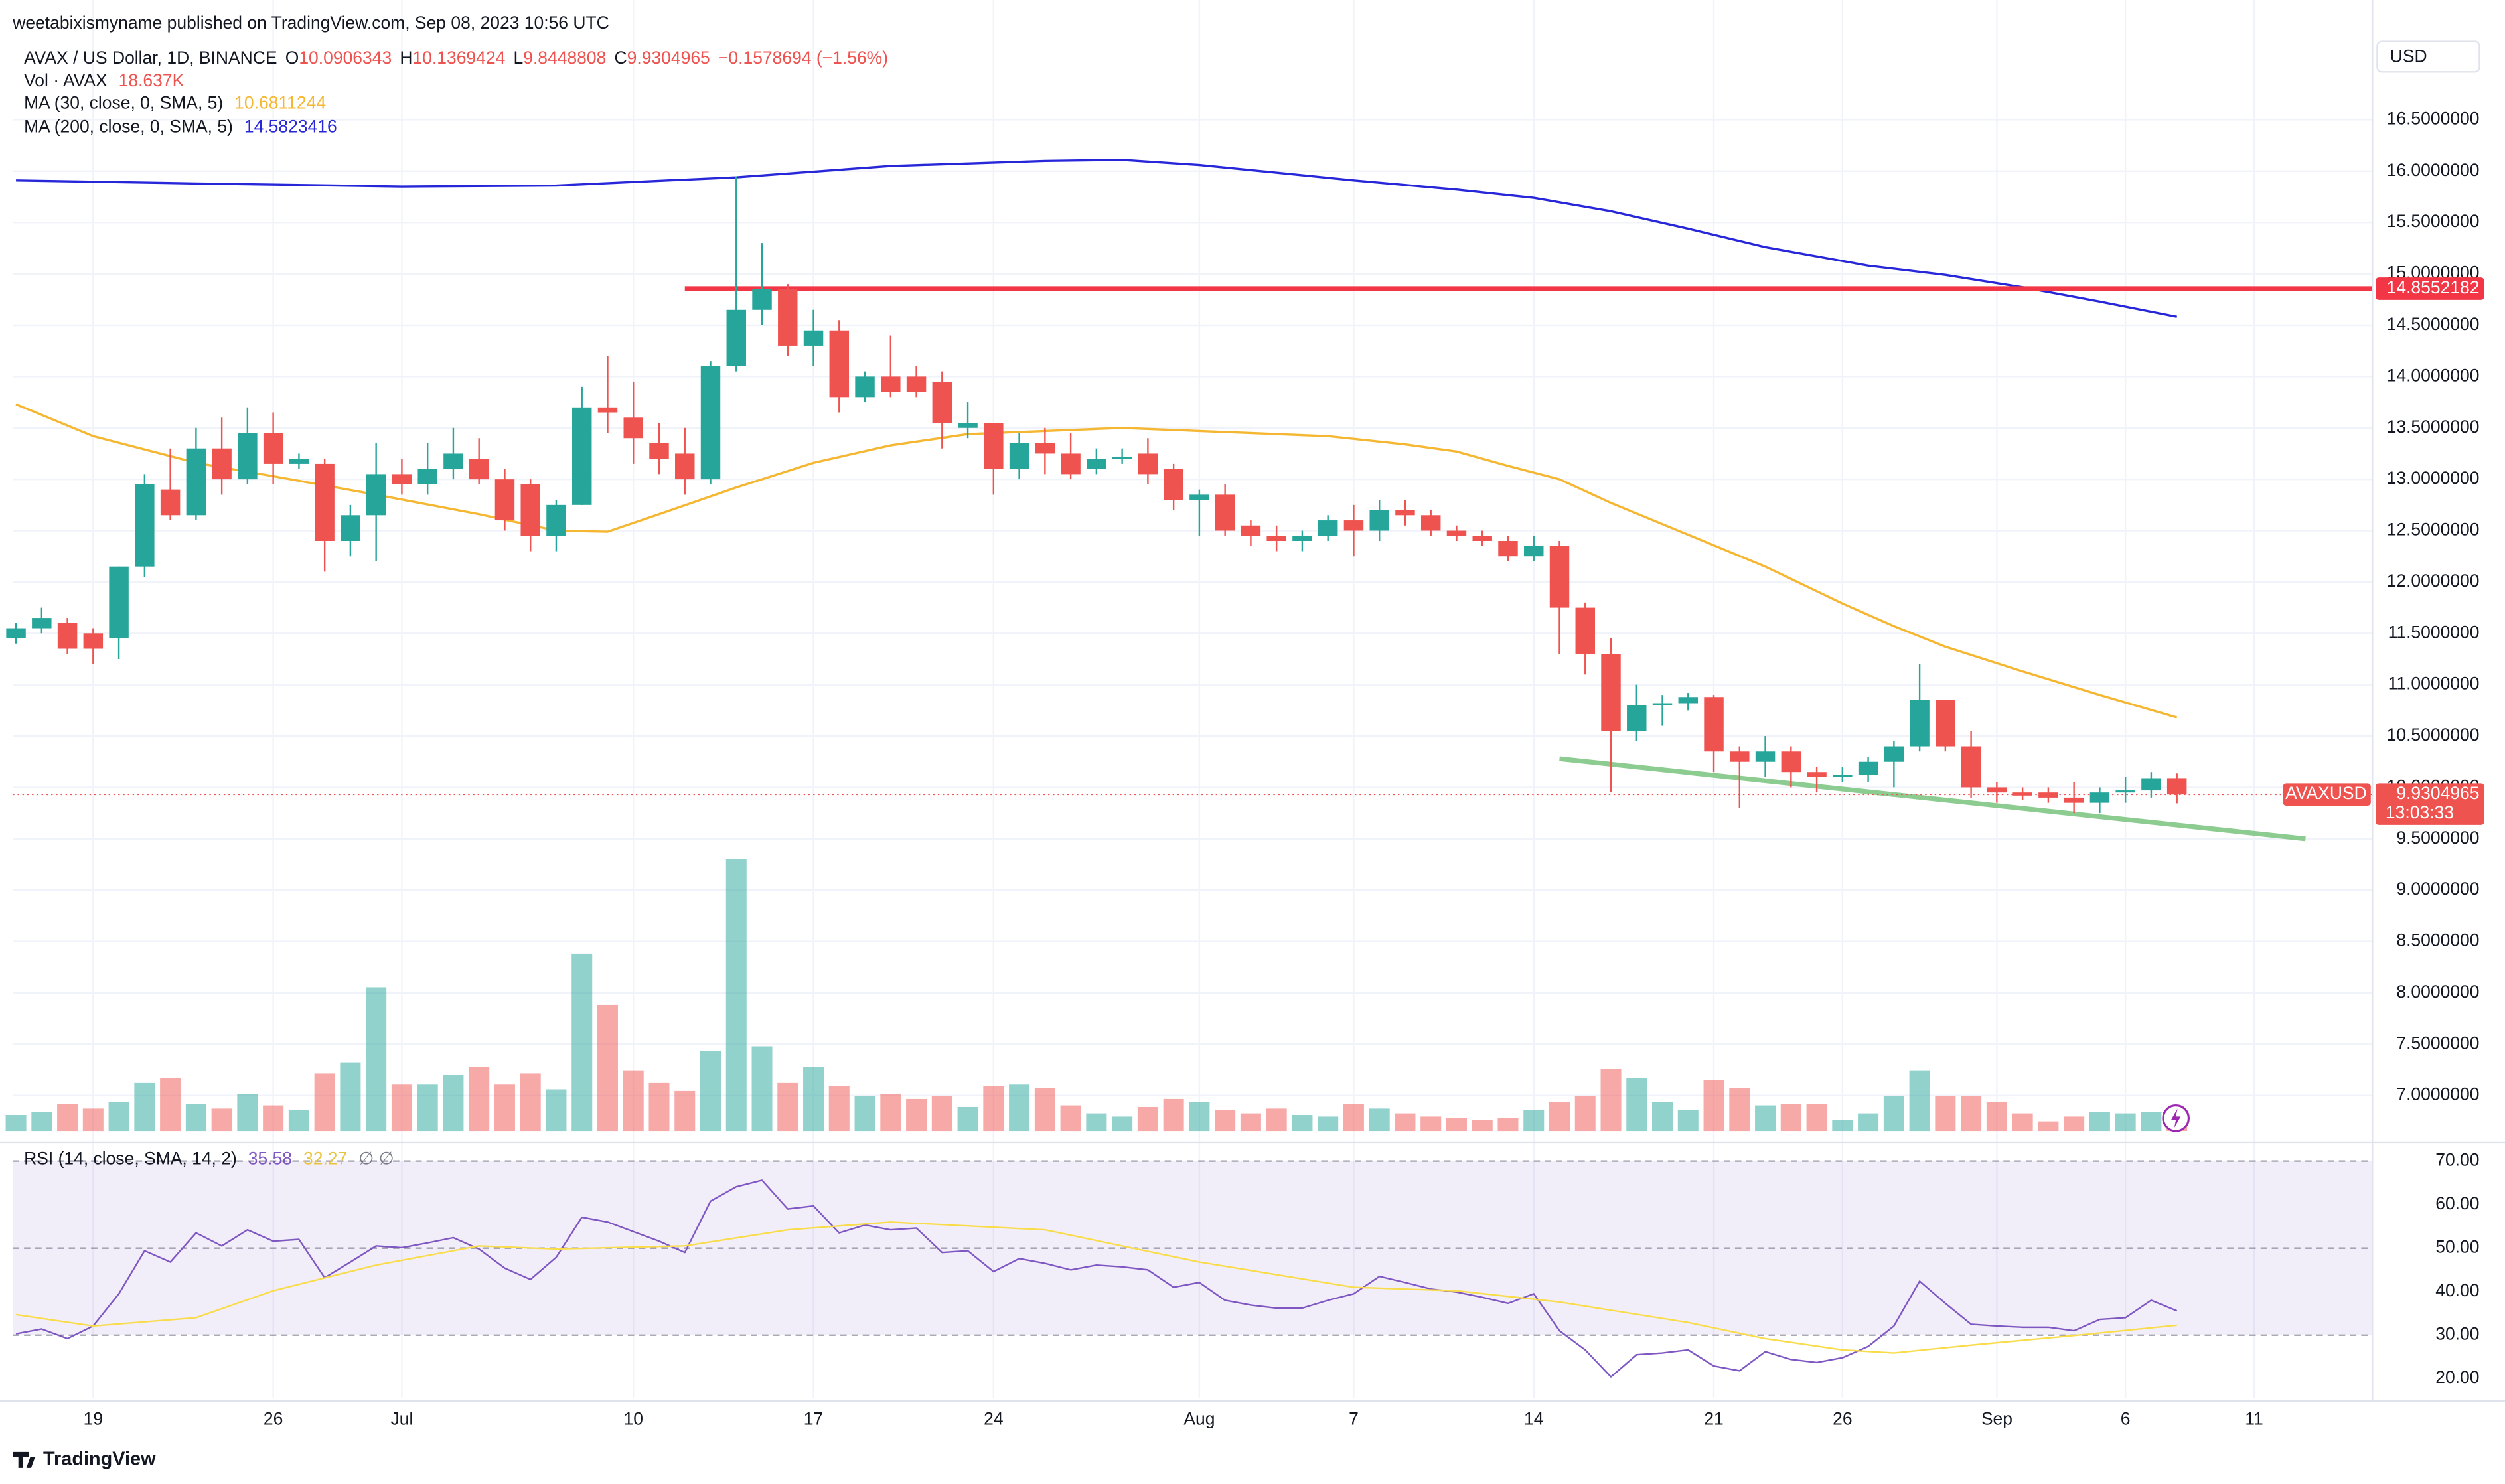  What do you see at coordinates (2433, 530) in the screenshot?
I see `y-tick-label: 12.5000000` at bounding box center [2433, 530].